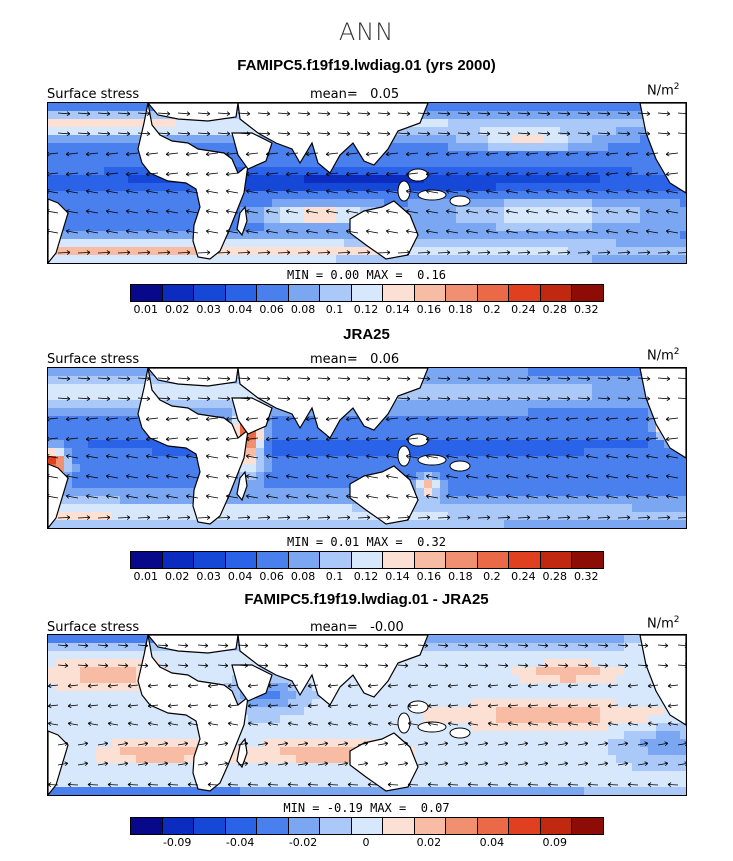 Image resolution: width=733 pixels, height=861 pixels. I want to click on panel-2-mean: mean= 0.06, so click(354, 359).